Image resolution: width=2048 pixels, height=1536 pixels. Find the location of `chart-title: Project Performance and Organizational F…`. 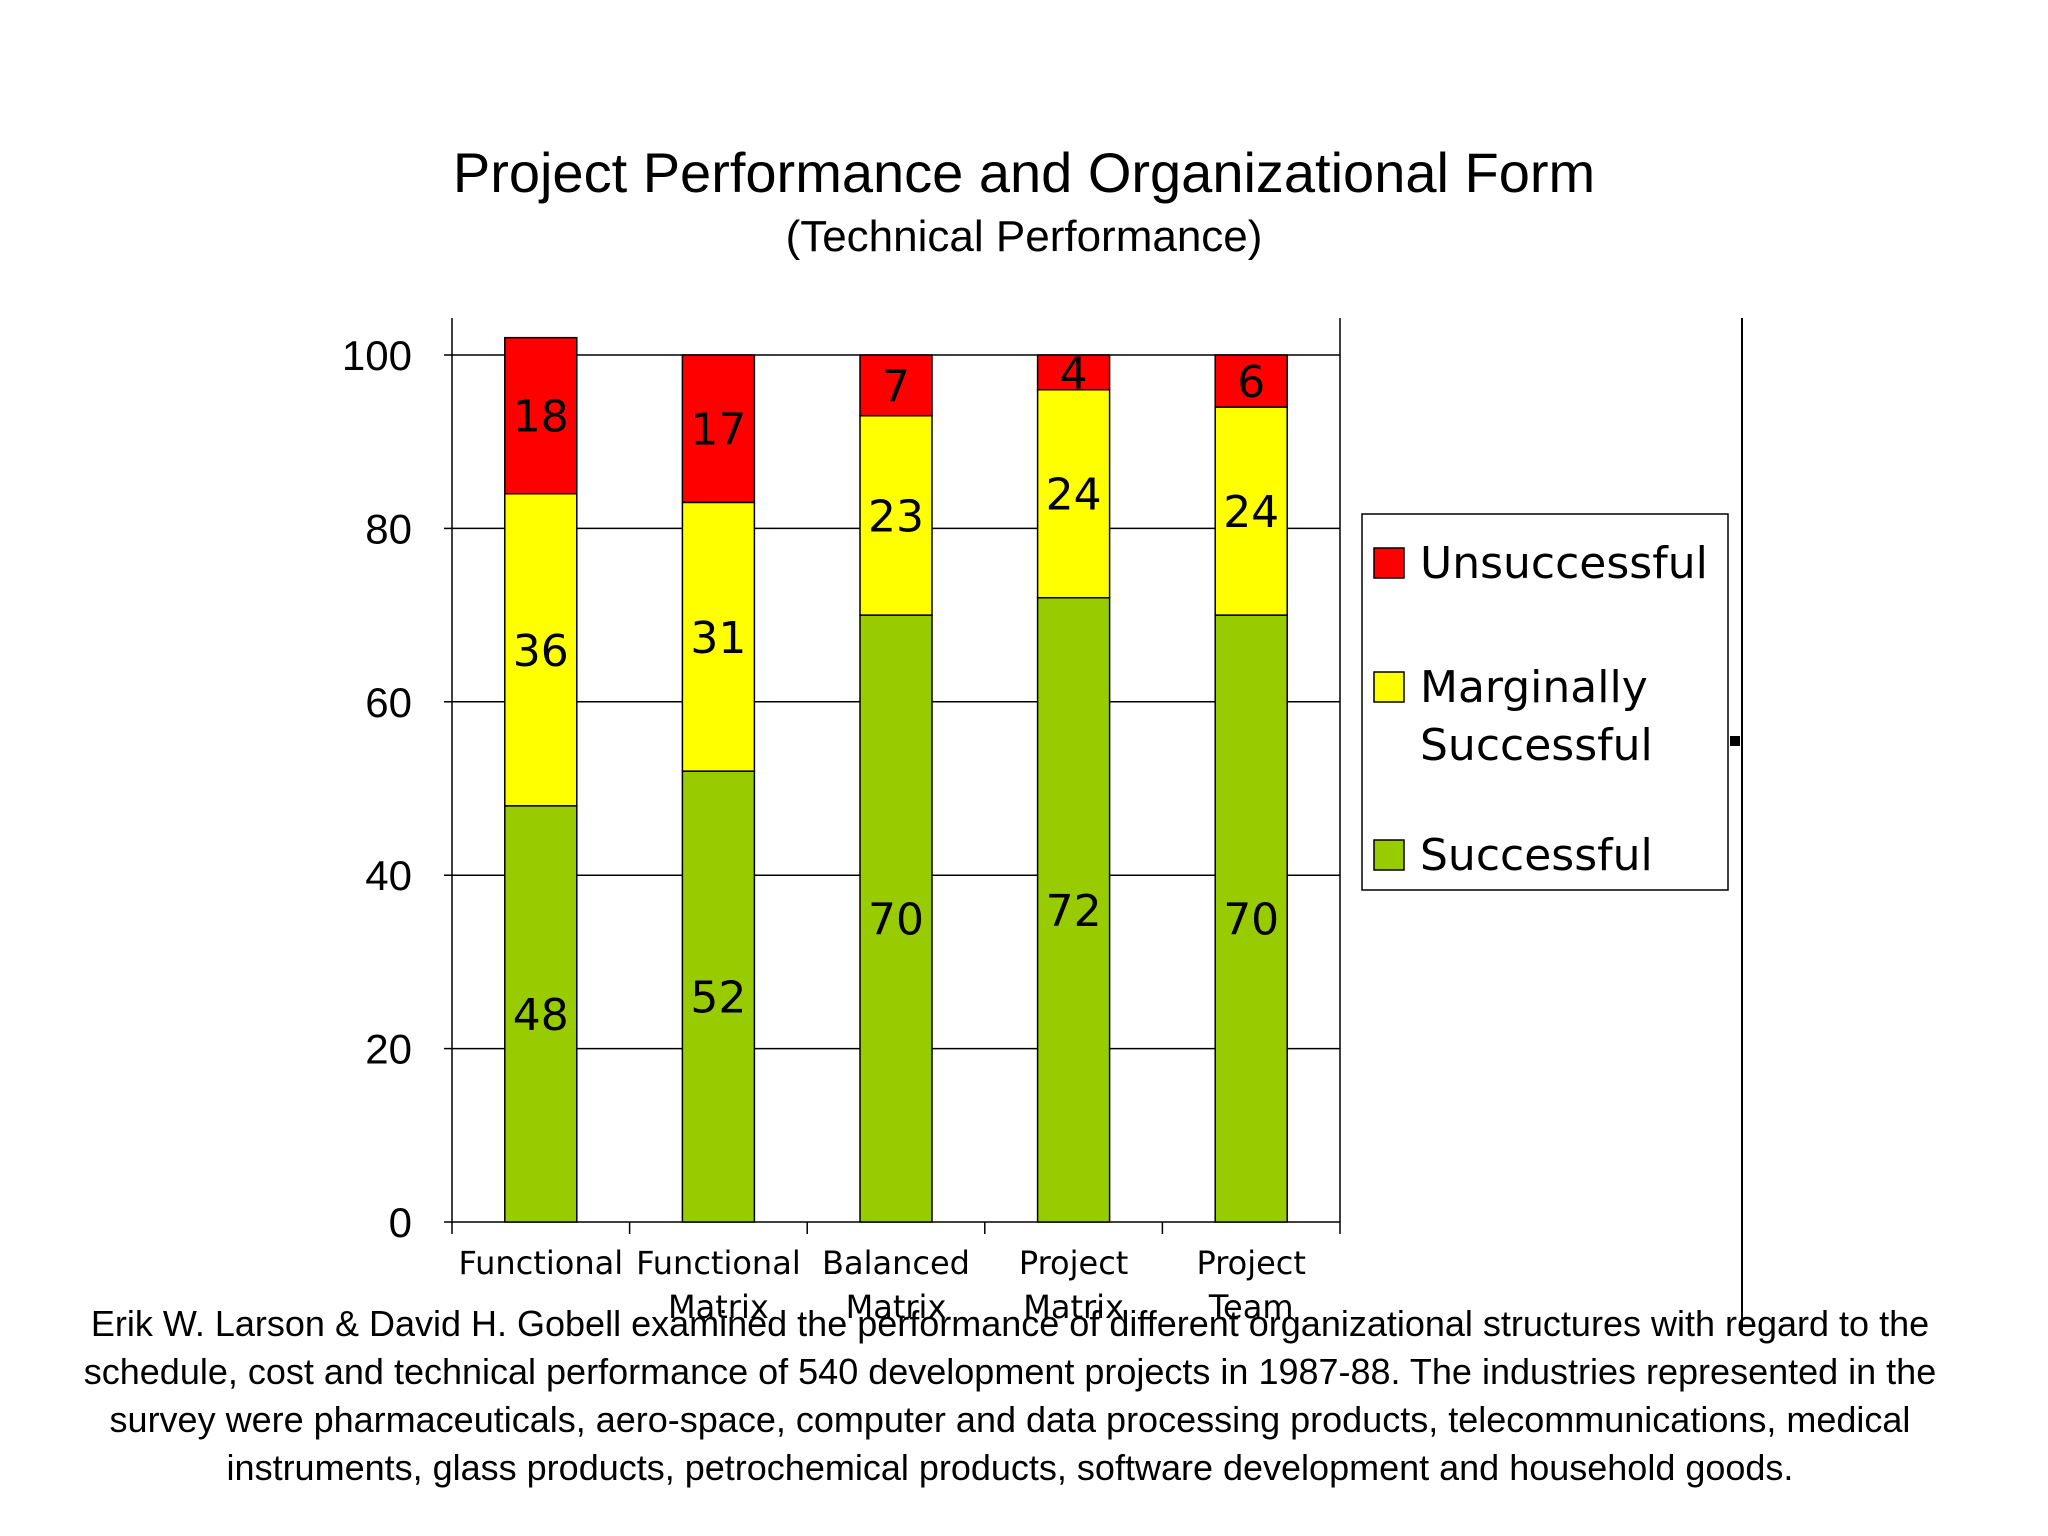

chart-title: Project Performance and Organizational F… is located at coordinates (1024, 172).